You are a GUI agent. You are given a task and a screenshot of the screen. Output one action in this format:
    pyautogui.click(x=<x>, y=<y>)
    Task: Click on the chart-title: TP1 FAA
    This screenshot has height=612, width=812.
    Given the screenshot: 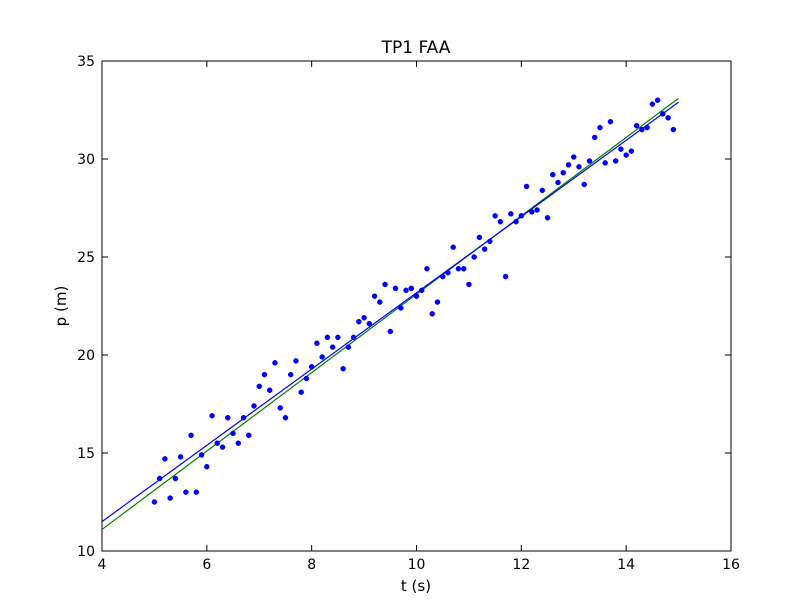 What is the action you would take?
    pyautogui.click(x=416, y=48)
    